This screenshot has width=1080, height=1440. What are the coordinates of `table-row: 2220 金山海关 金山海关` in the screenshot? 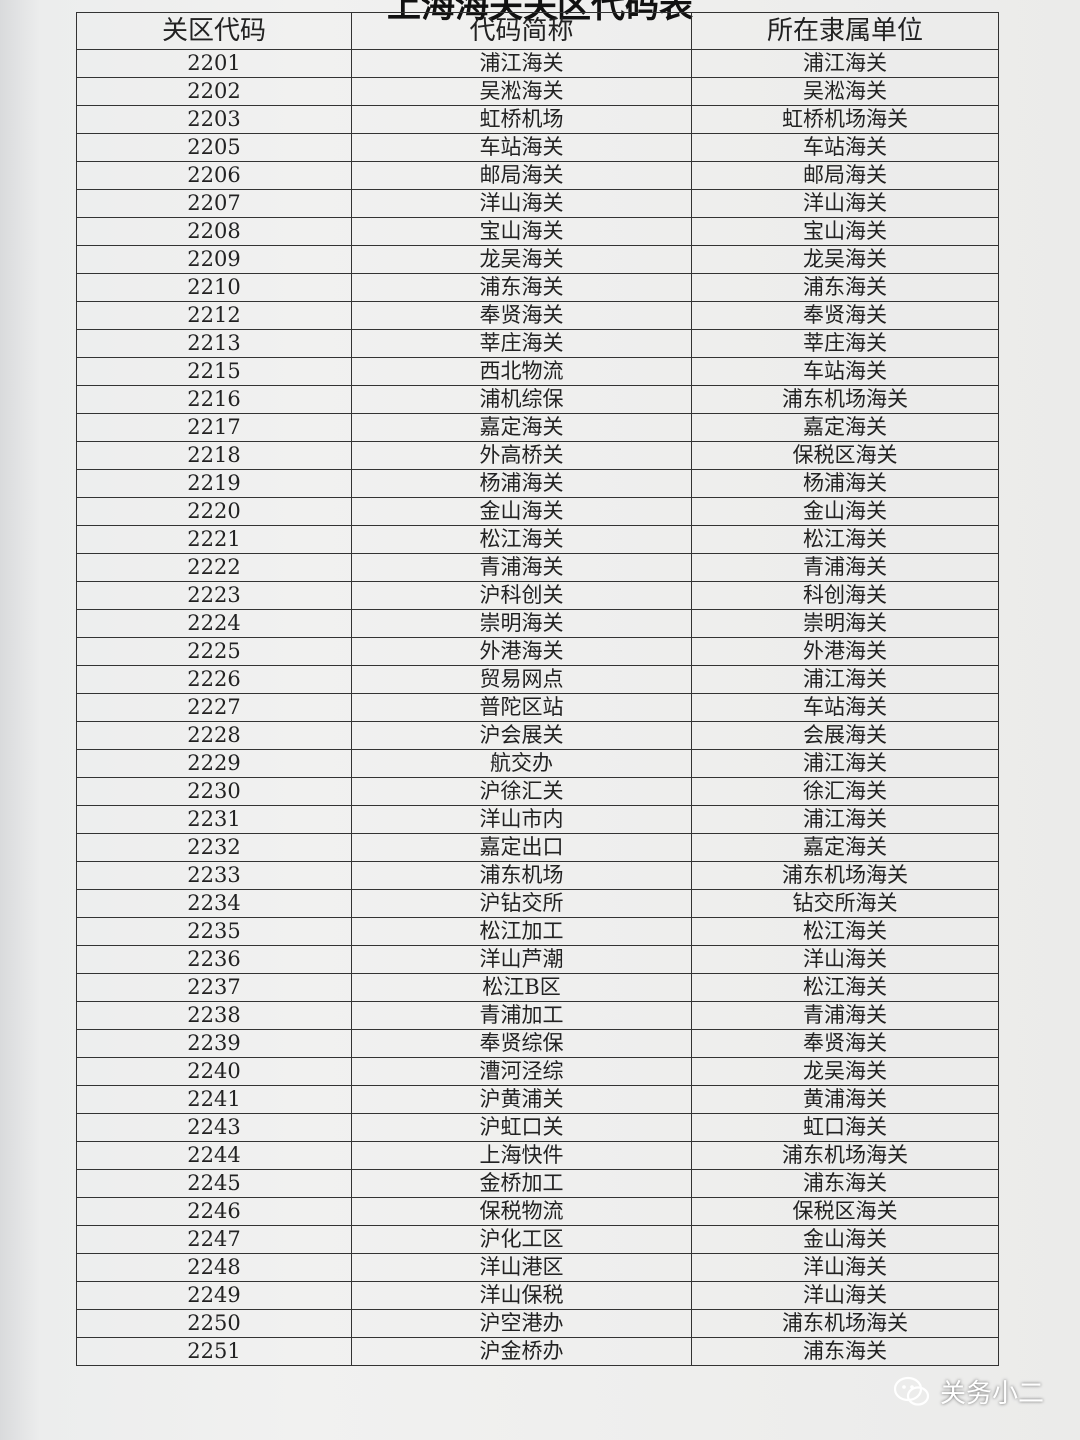 It's located at (537, 511).